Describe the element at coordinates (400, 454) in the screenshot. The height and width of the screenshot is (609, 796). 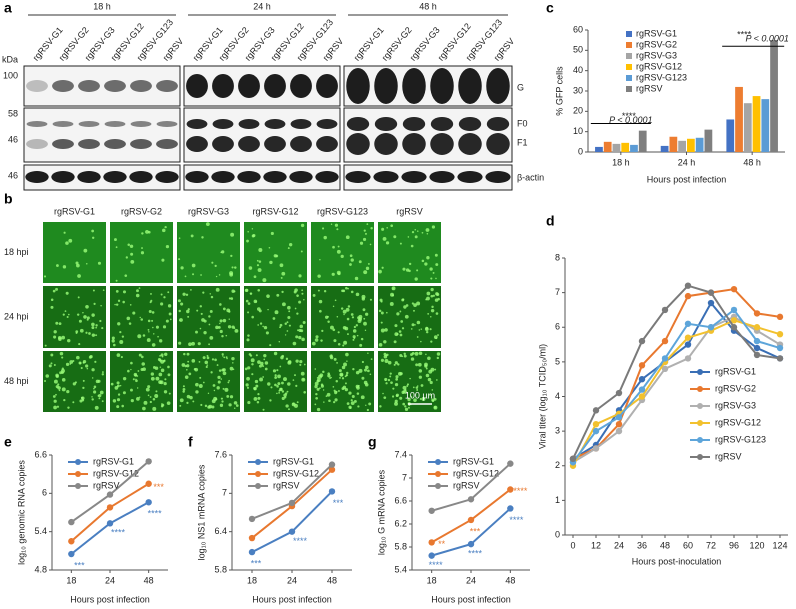
I see `y-tick-label: 7.4` at that location.